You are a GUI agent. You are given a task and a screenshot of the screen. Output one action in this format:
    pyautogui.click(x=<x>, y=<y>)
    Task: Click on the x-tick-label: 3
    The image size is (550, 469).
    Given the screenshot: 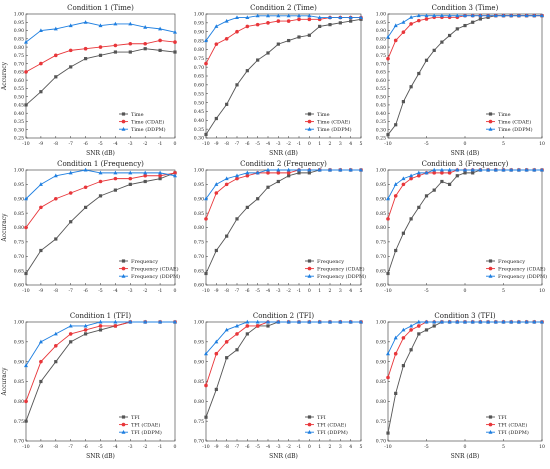 What is the action you would take?
    pyautogui.click(x=340, y=144)
    